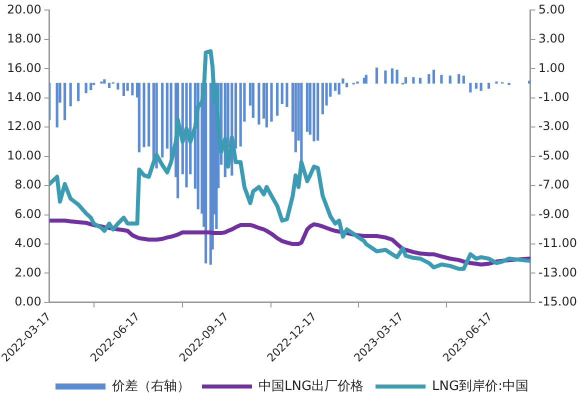  Describe the element at coordinates (558, 301) in the screenshot. I see `y2-tick-label: -15.00` at that location.